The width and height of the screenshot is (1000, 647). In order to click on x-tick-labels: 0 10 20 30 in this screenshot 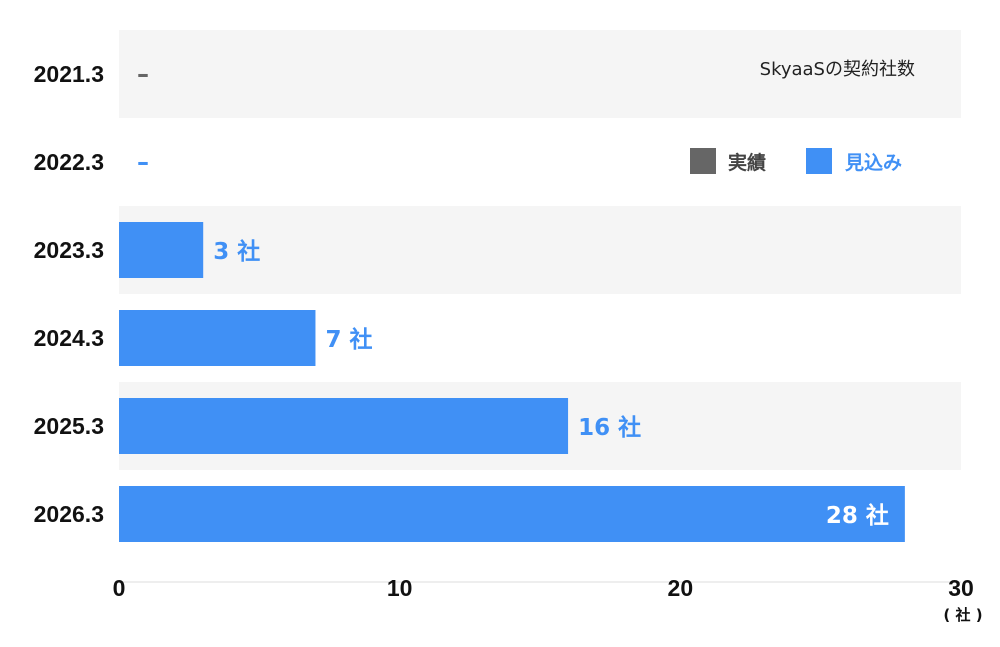, I will do `click(543, 588)`.